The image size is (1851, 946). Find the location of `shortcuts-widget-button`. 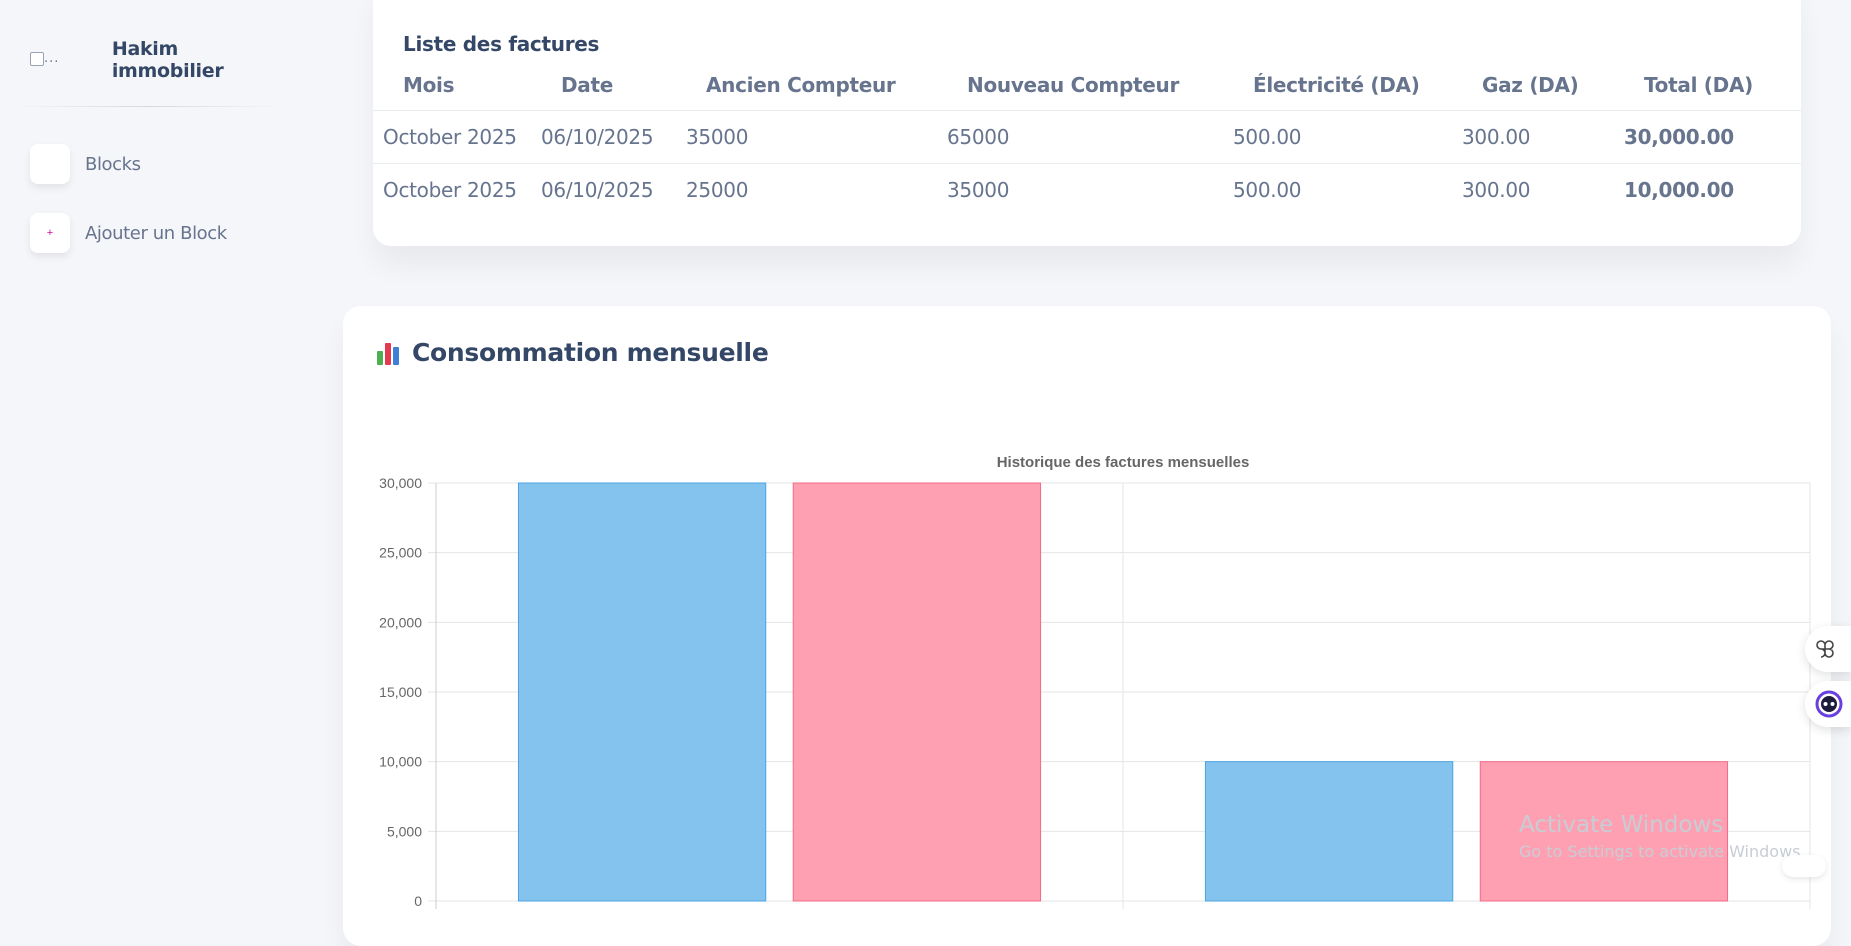

shortcuts-widget-button is located at coordinates (1828, 649).